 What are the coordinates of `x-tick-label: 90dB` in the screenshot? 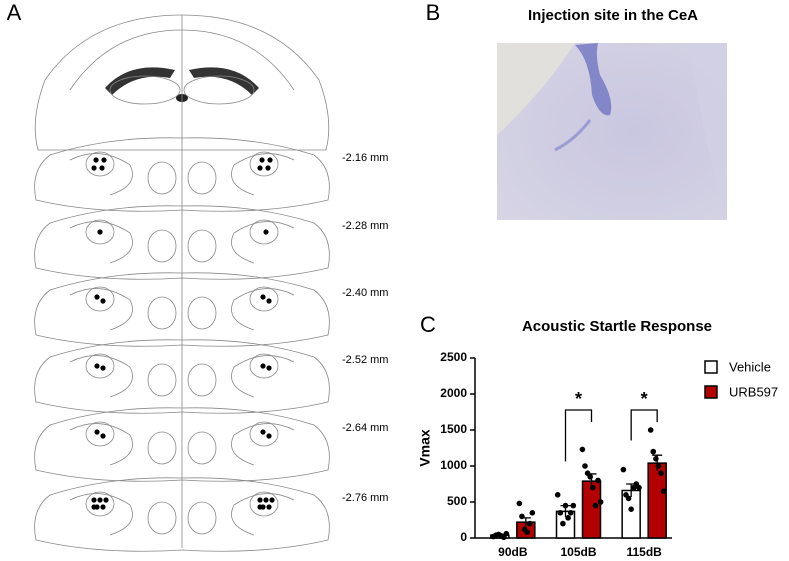 It's located at (513, 552).